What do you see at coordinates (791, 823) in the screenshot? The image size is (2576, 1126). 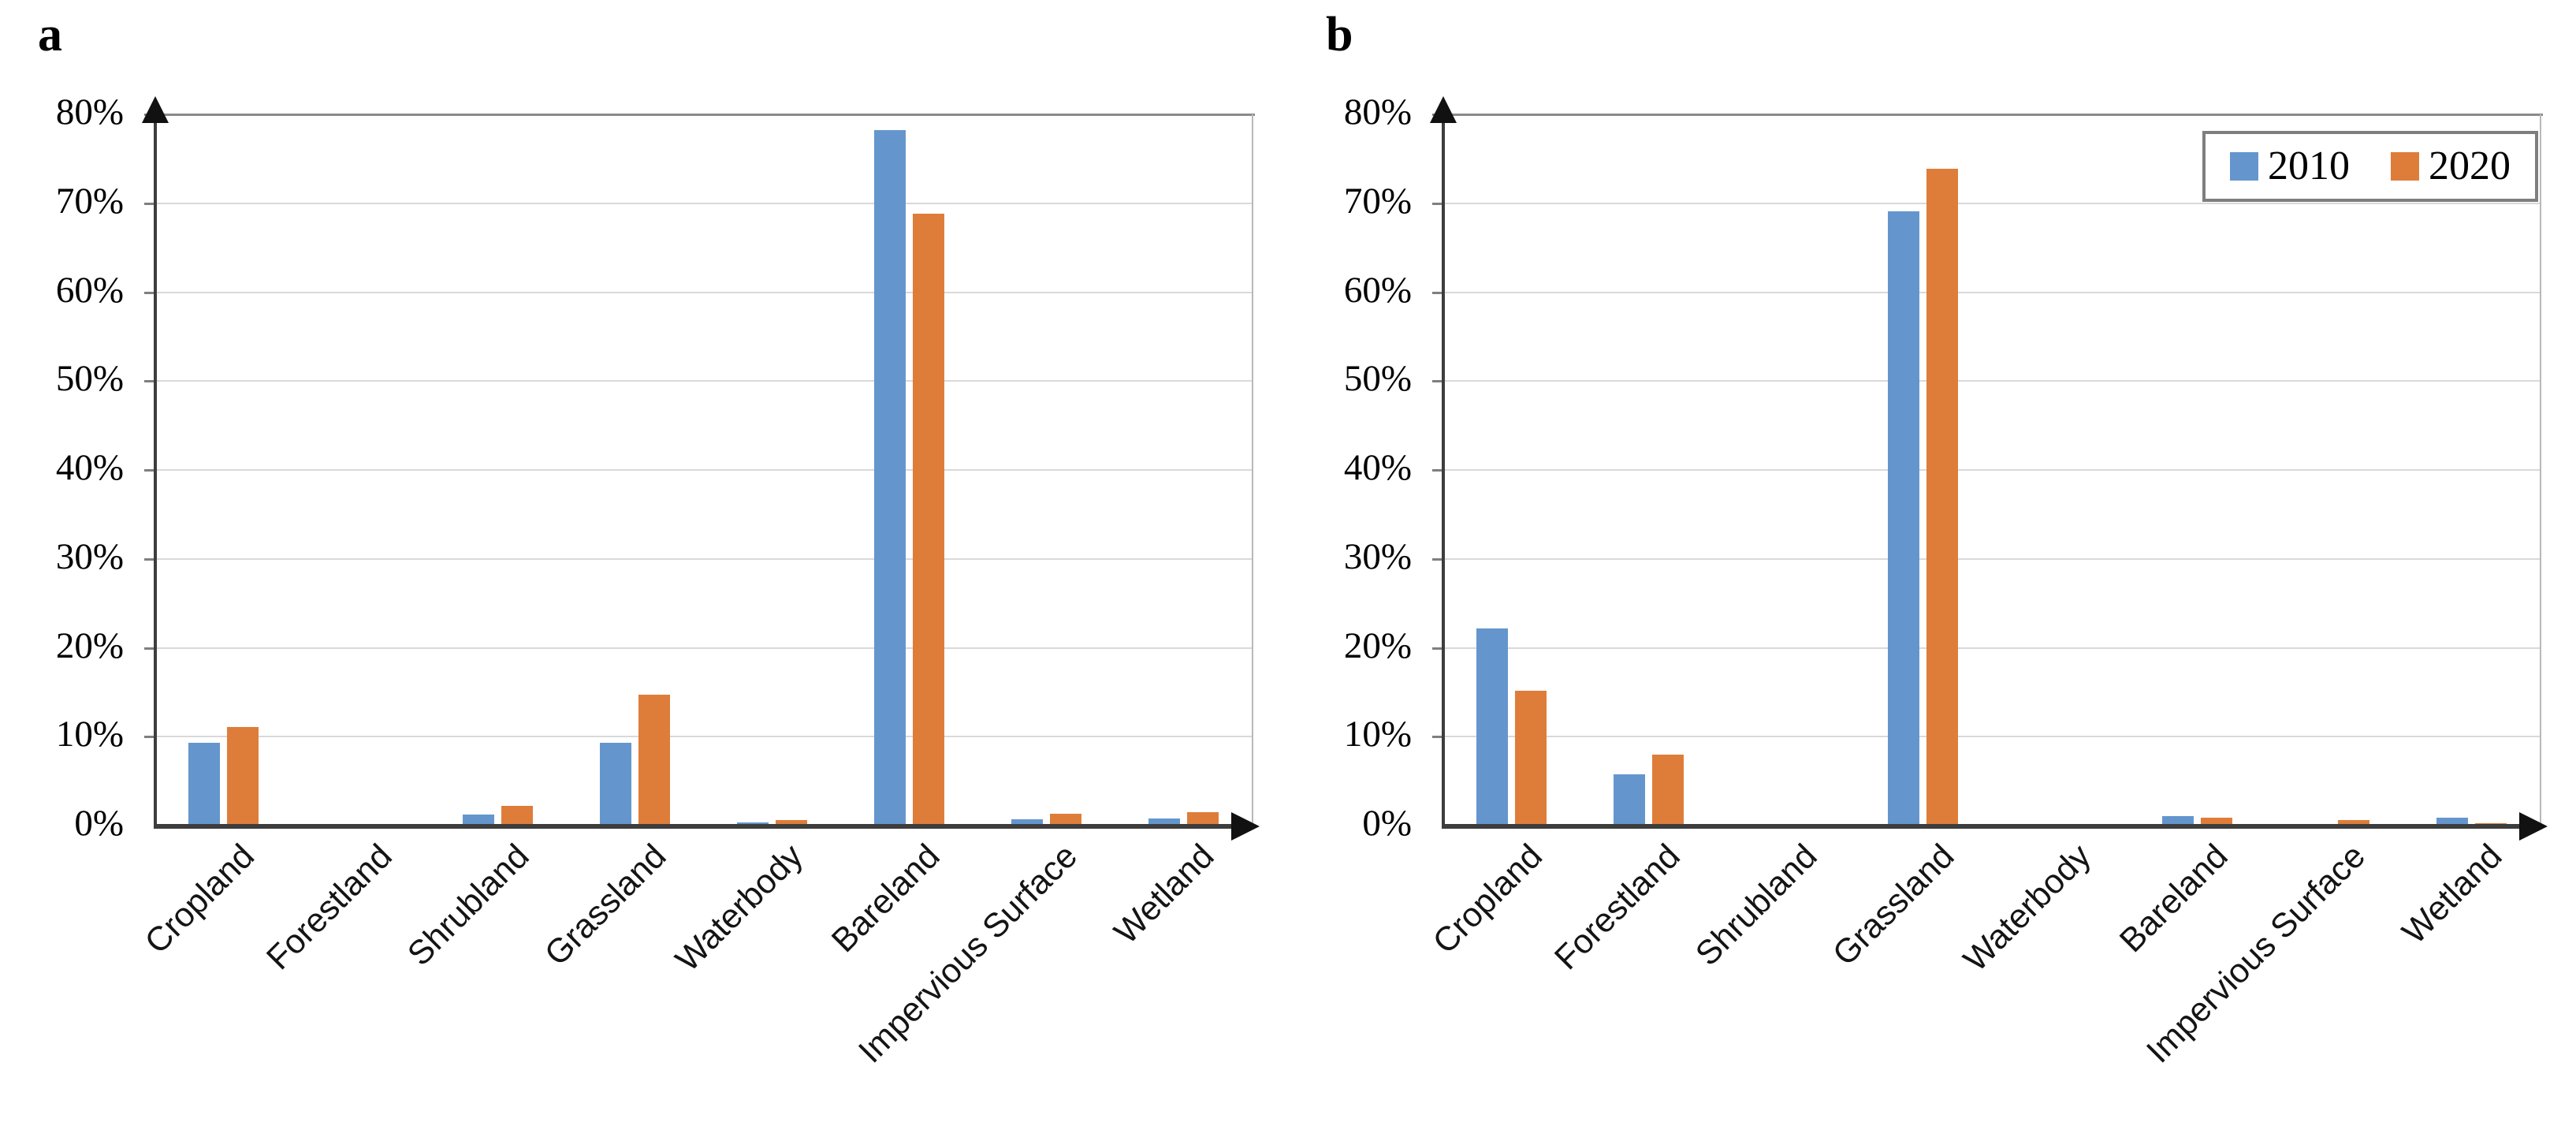 I see `bar-waterbody-2020` at bounding box center [791, 823].